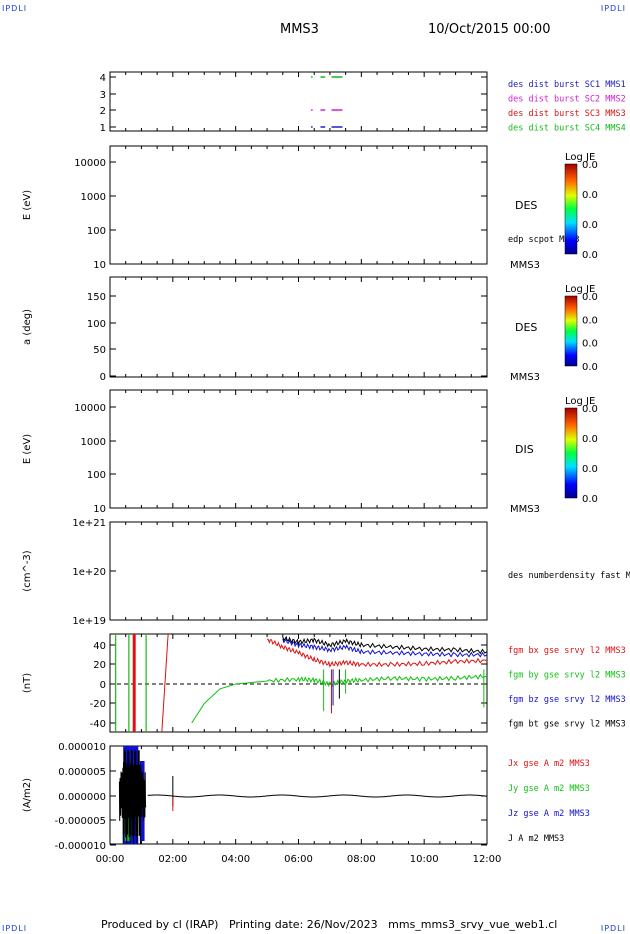 Image resolution: width=630 pixels, height=934 pixels. I want to click on spacecraft-title: MMS3, so click(299, 29).